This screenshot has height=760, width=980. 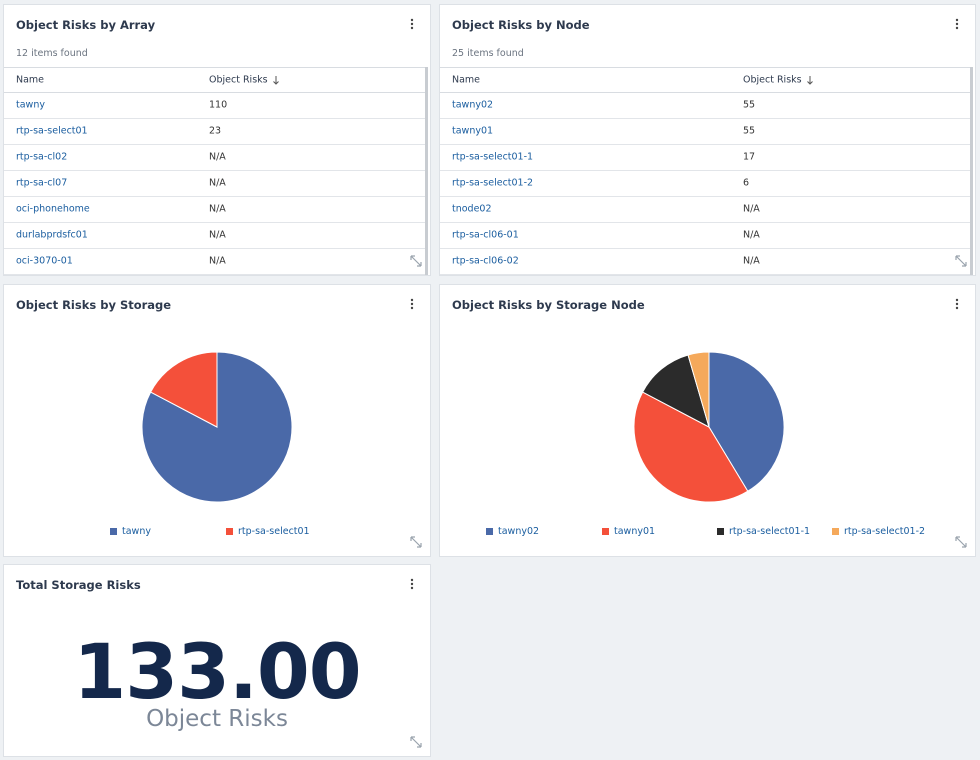 I want to click on row-value: 110, so click(x=218, y=105).